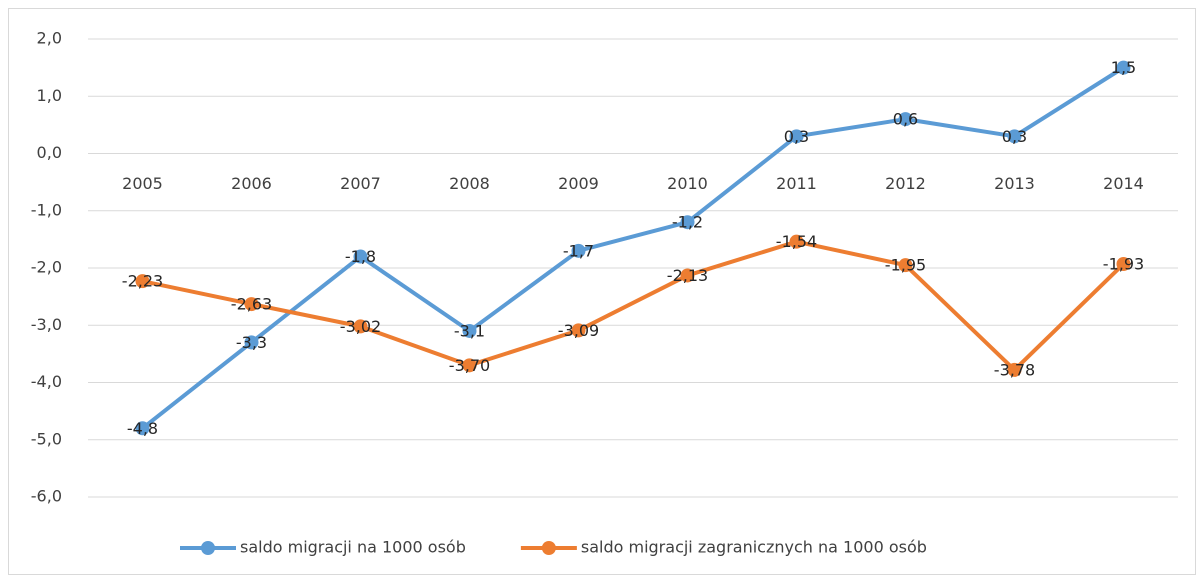  I want to click on data-label: -3,3, so click(251, 342).